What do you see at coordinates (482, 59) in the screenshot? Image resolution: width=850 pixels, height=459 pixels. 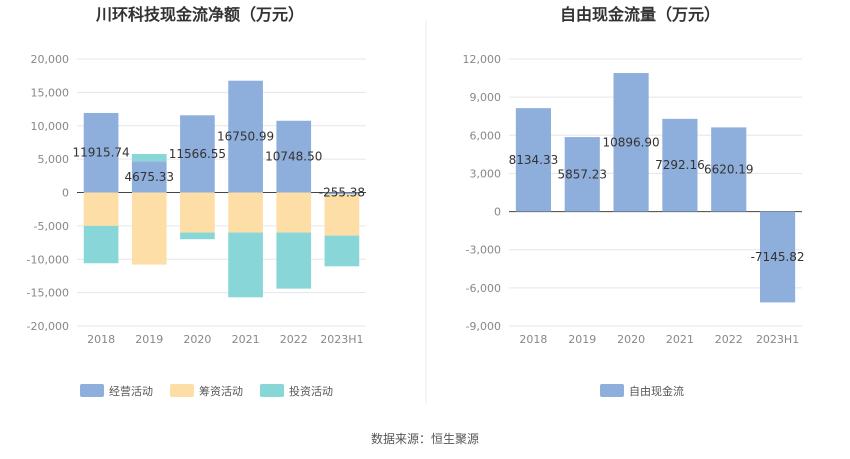 I see `y-tick-label: 12,000` at bounding box center [482, 59].